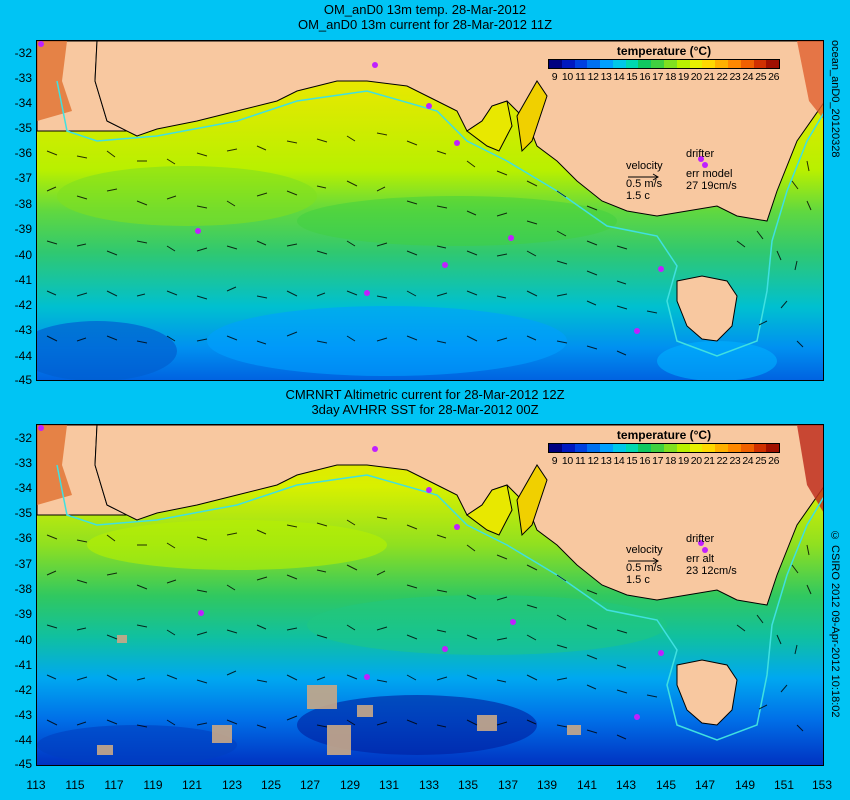 This screenshot has width=850, height=800. Describe the element at coordinates (645, 77) in the screenshot. I see `colorbar-label: 16` at that location.